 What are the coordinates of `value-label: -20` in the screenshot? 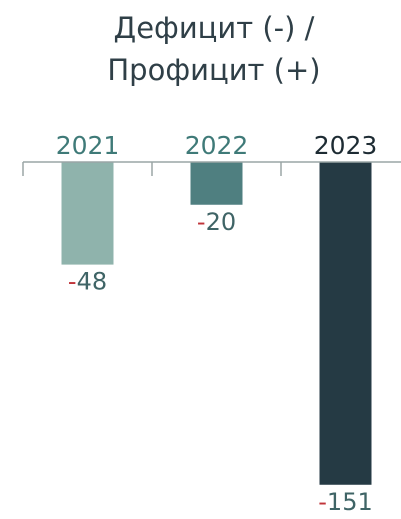 It's located at (216, 222).